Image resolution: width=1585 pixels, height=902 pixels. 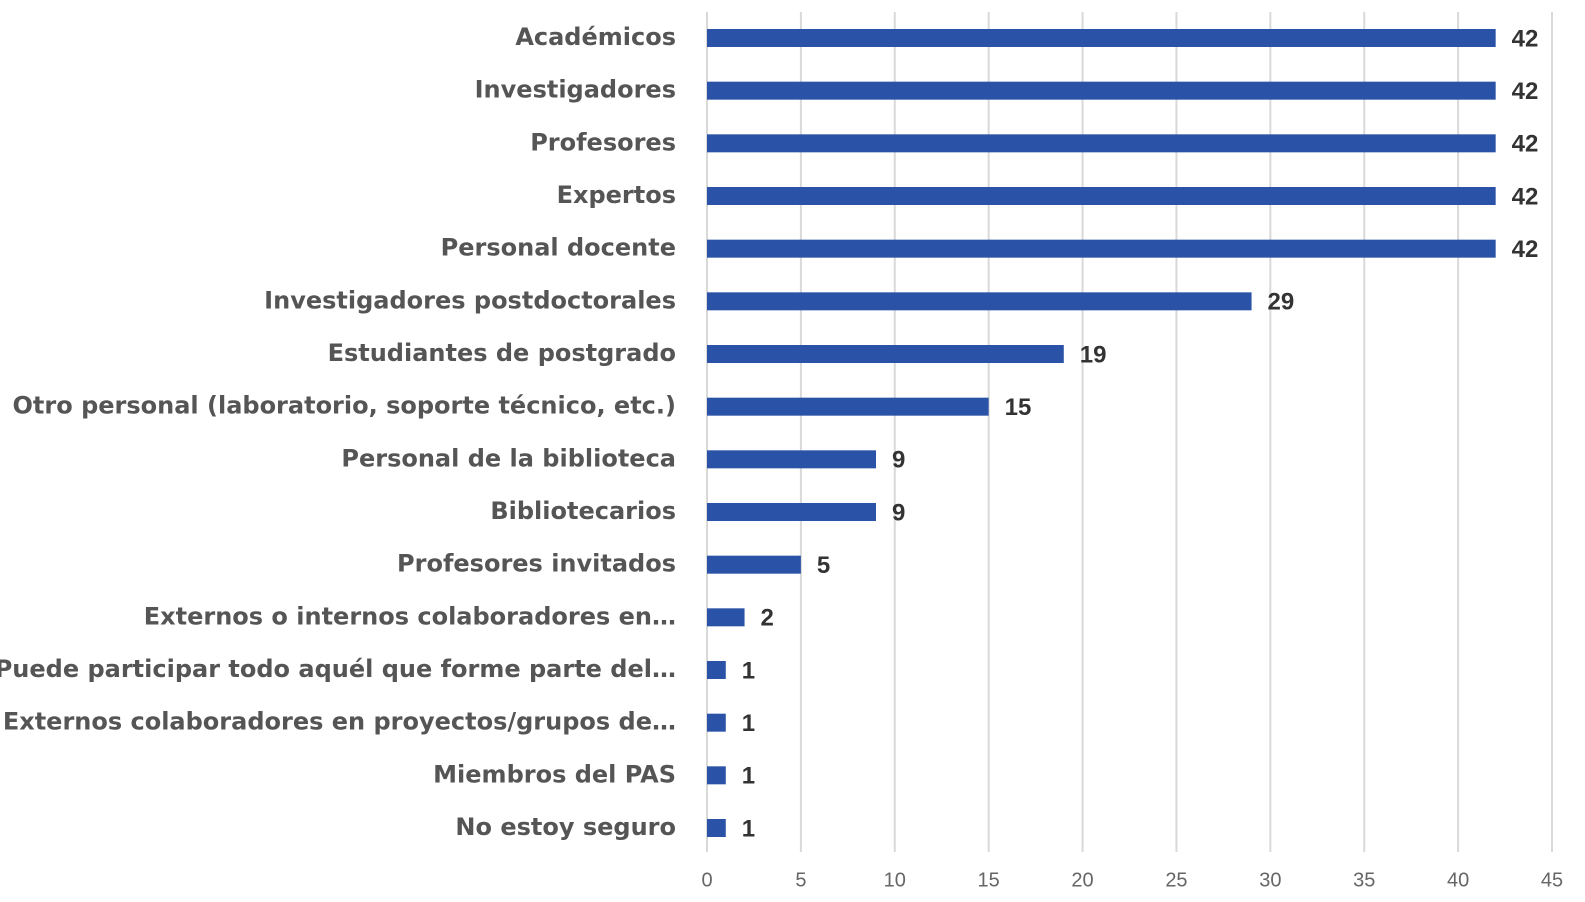 I want to click on category-label: Expertos, so click(x=616, y=195).